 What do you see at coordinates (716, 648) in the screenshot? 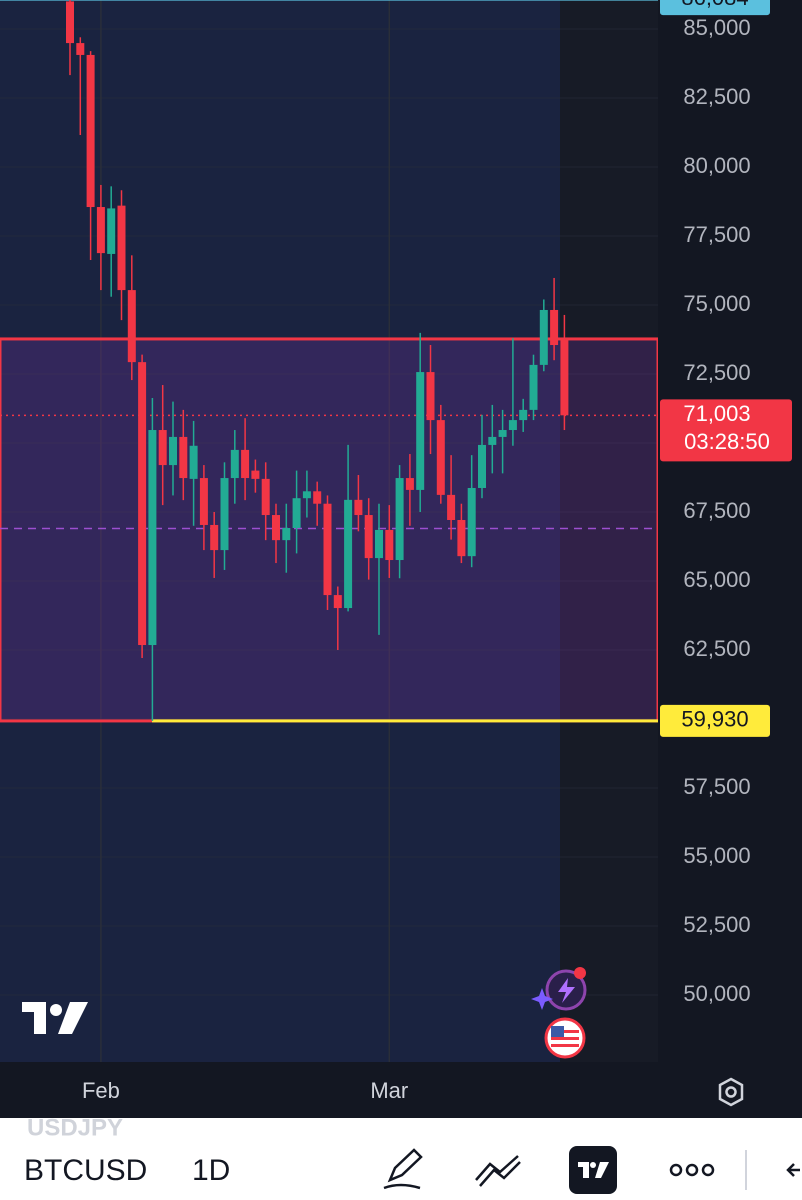
I see `y-tick-label: 62,500` at bounding box center [716, 648].